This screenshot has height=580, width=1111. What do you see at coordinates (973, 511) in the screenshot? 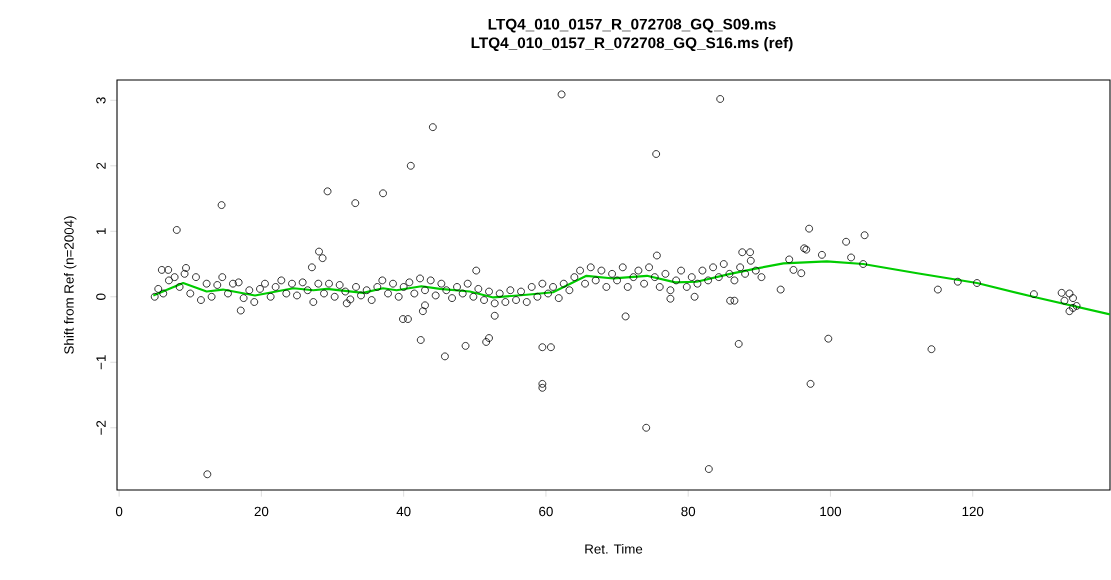
I see `x-tick-label: 120` at bounding box center [973, 511].